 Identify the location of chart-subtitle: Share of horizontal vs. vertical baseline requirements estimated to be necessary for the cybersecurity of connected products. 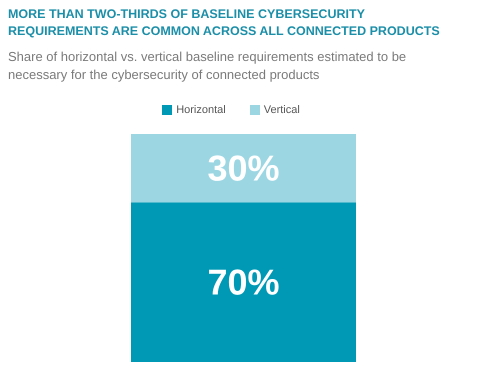
(208, 66).